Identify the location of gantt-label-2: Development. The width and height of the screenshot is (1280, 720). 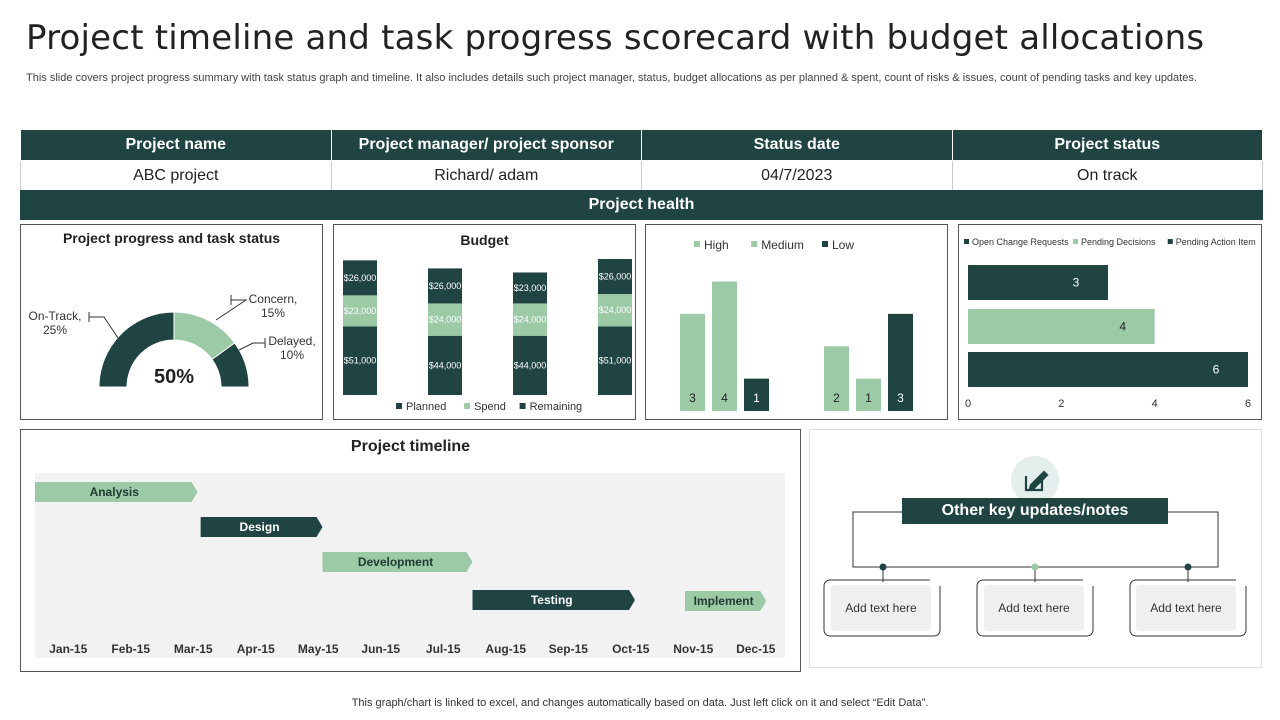
(395, 562).